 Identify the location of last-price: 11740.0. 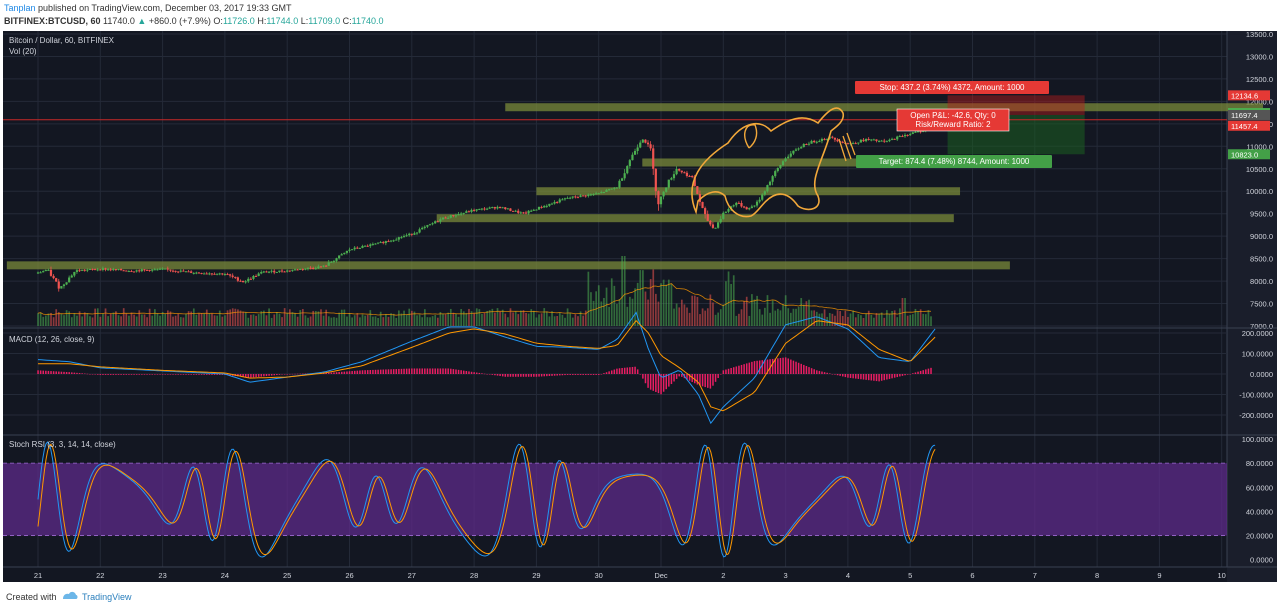
(119, 21).